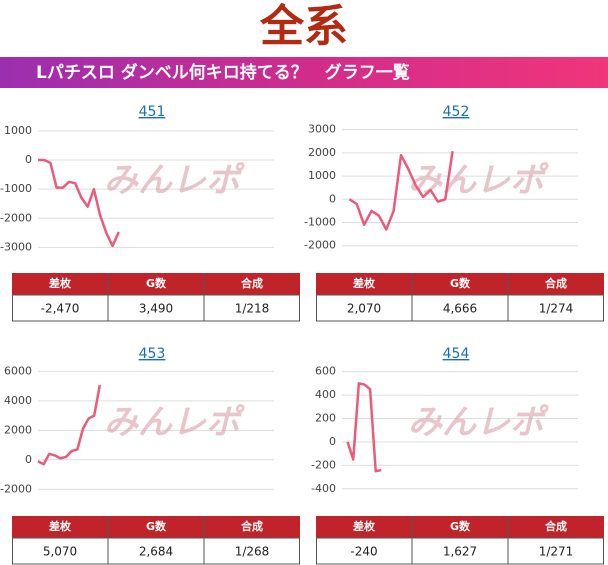 This screenshot has height=565, width=608. I want to click on chart-title: 452, so click(456, 112).